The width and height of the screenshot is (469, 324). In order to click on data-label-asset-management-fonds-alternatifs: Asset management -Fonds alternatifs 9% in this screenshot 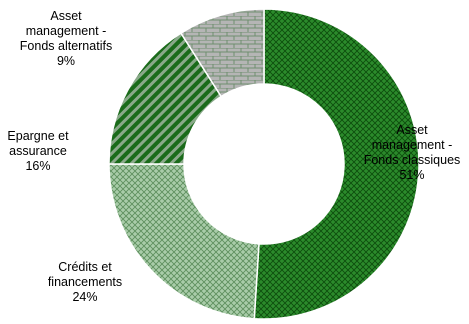, I will do `click(66, 38)`.